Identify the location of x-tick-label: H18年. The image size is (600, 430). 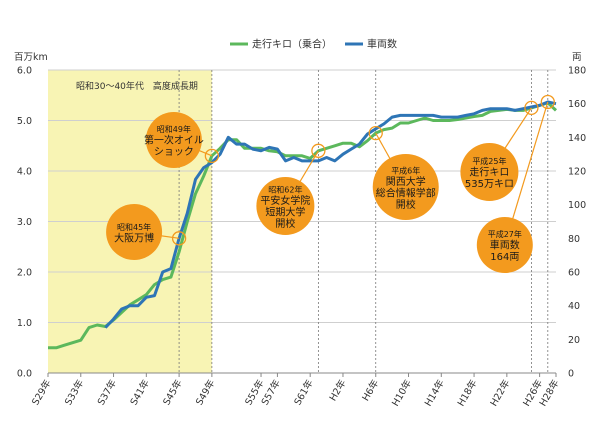
(467, 392).